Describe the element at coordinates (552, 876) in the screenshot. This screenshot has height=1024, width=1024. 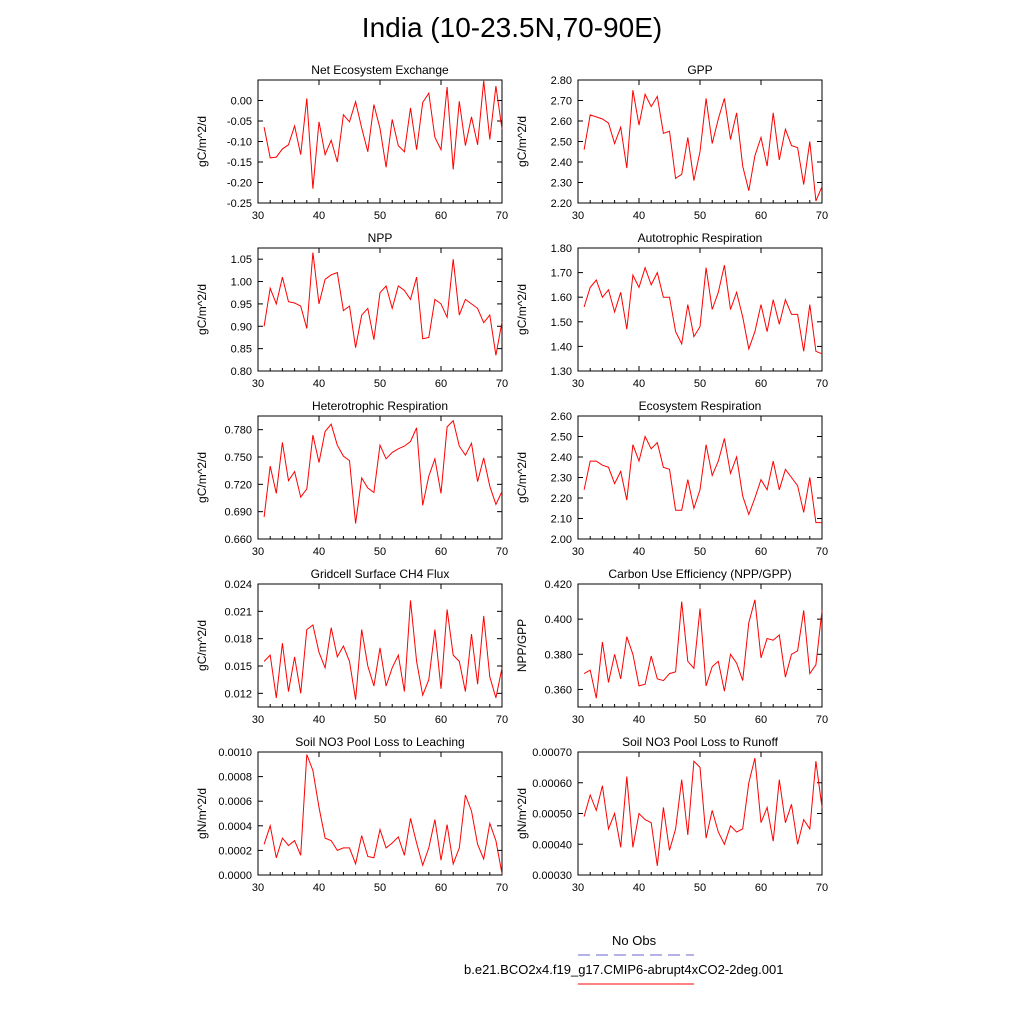
I see `y-tick-label: 0.00030` at that location.